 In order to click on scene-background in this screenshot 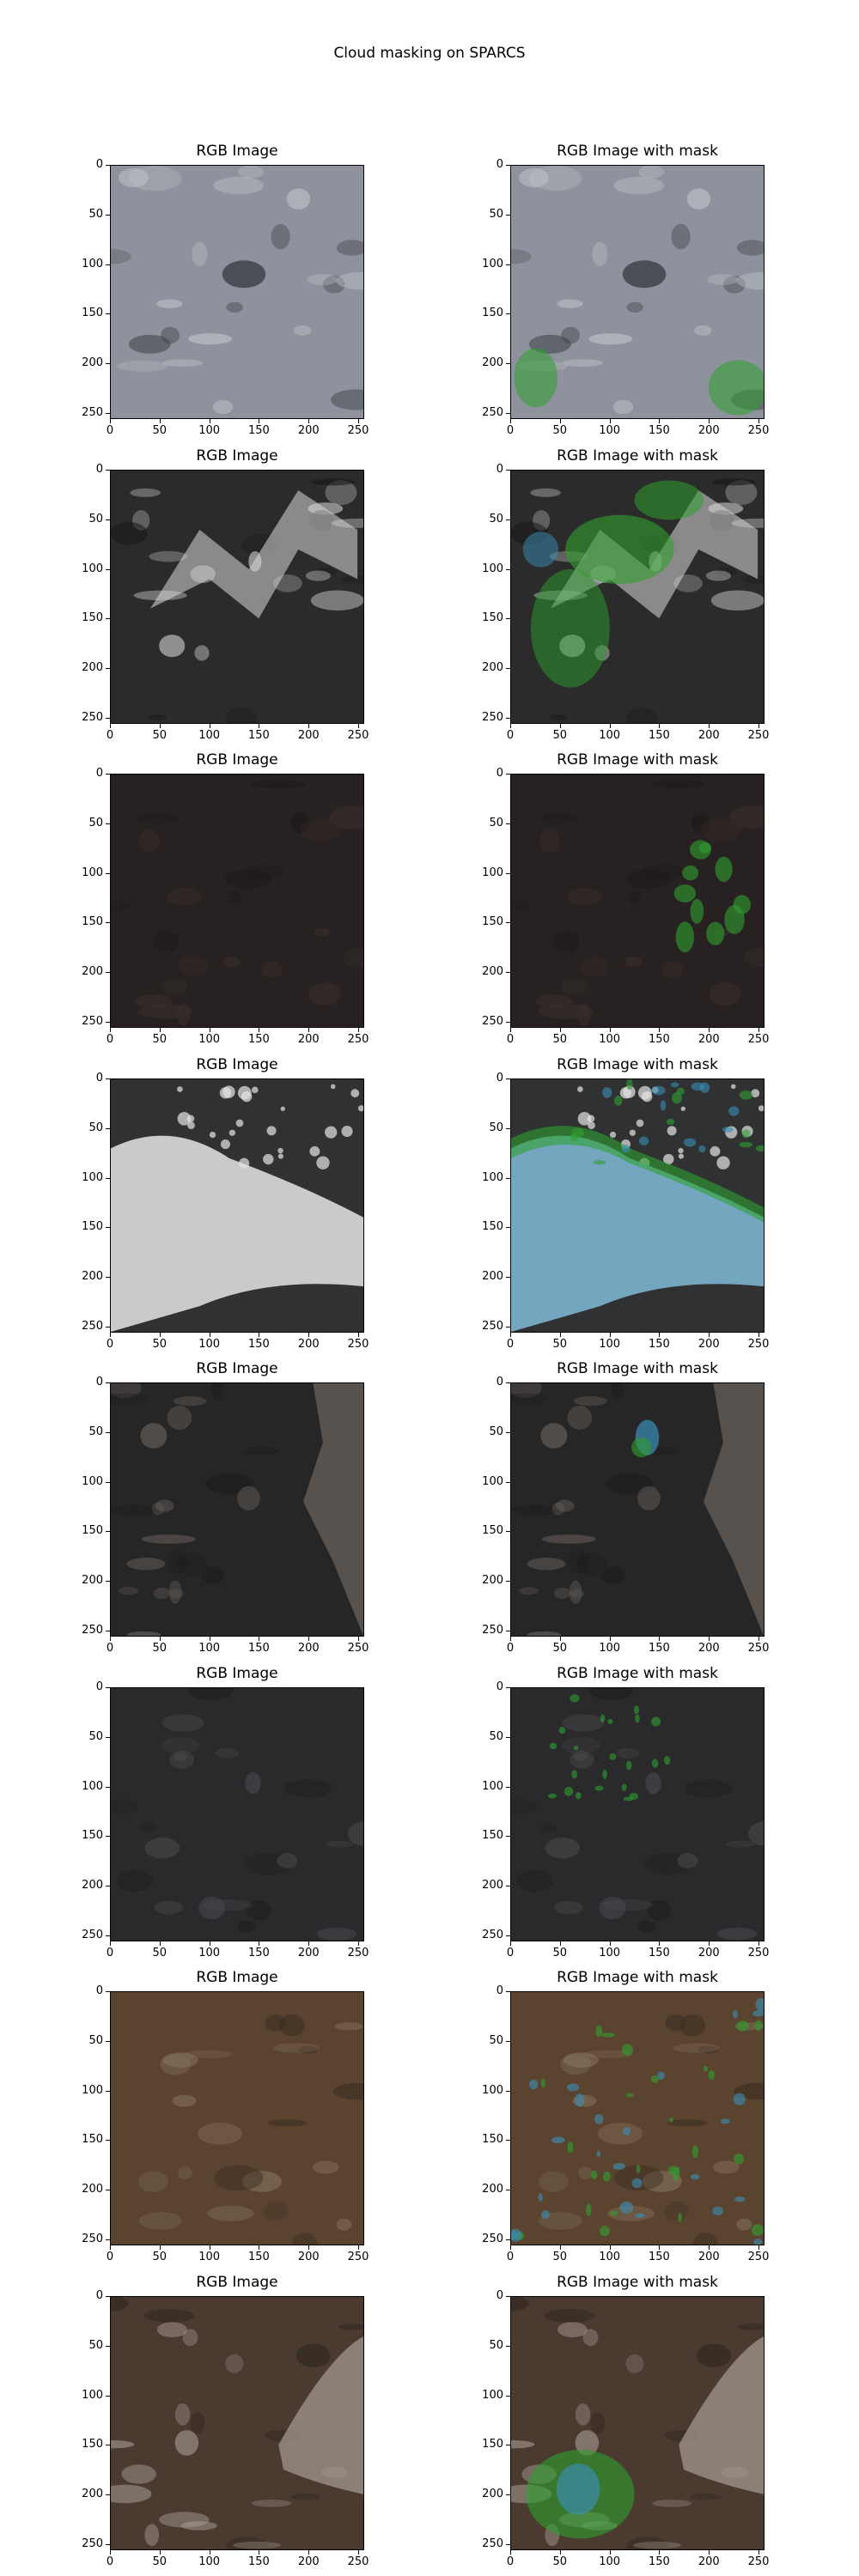, I will do `click(638, 1814)`.